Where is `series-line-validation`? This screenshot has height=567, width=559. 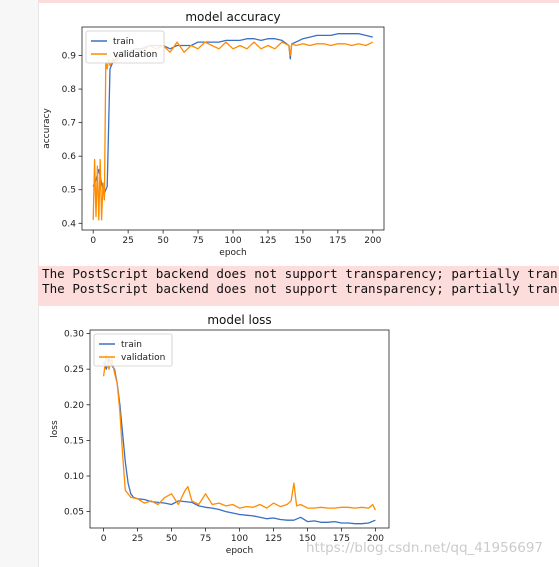
series-line-validation is located at coordinates (239, 432).